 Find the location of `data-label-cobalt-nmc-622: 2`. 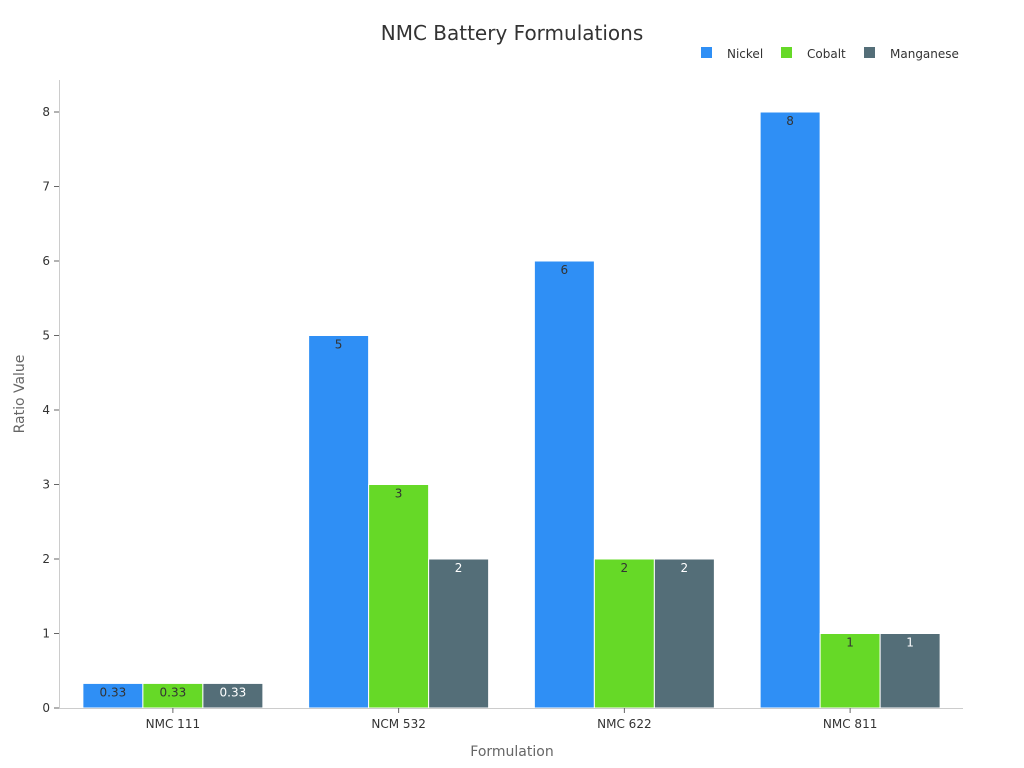

data-label-cobalt-nmc-622: 2 is located at coordinates (625, 568).